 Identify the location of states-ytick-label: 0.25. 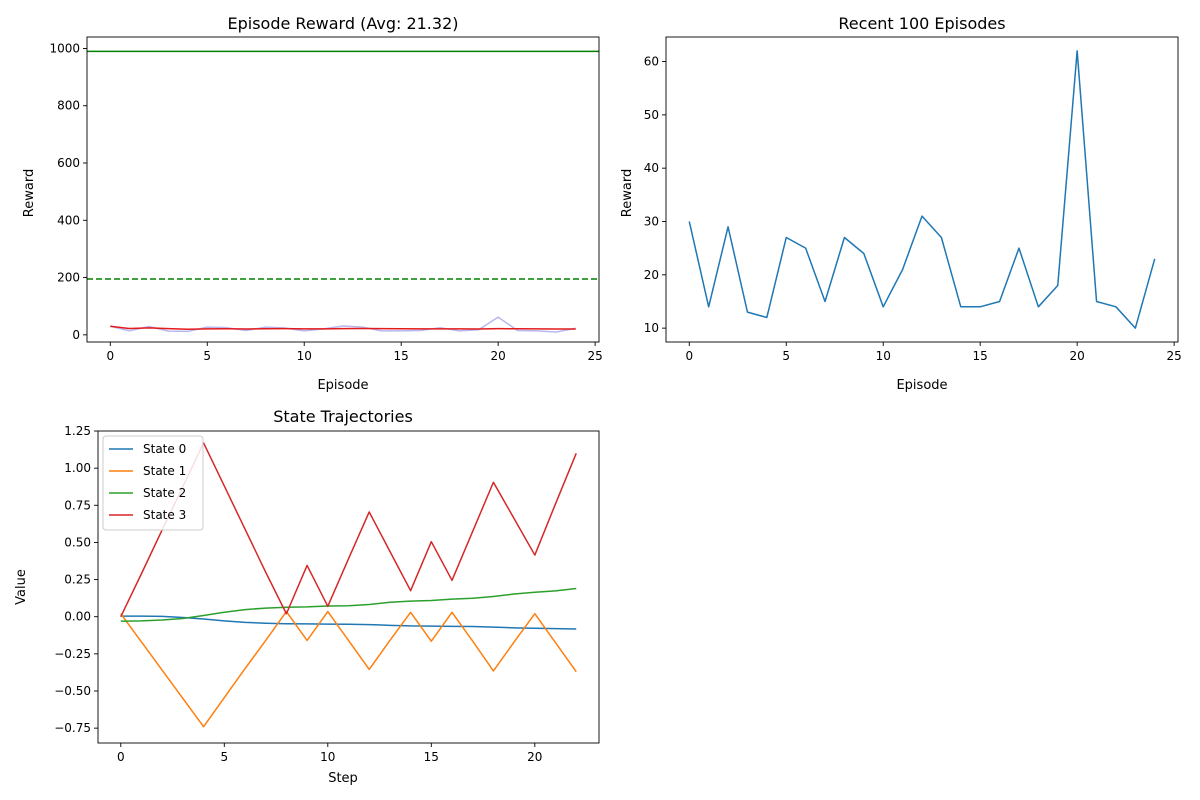
(77, 580).